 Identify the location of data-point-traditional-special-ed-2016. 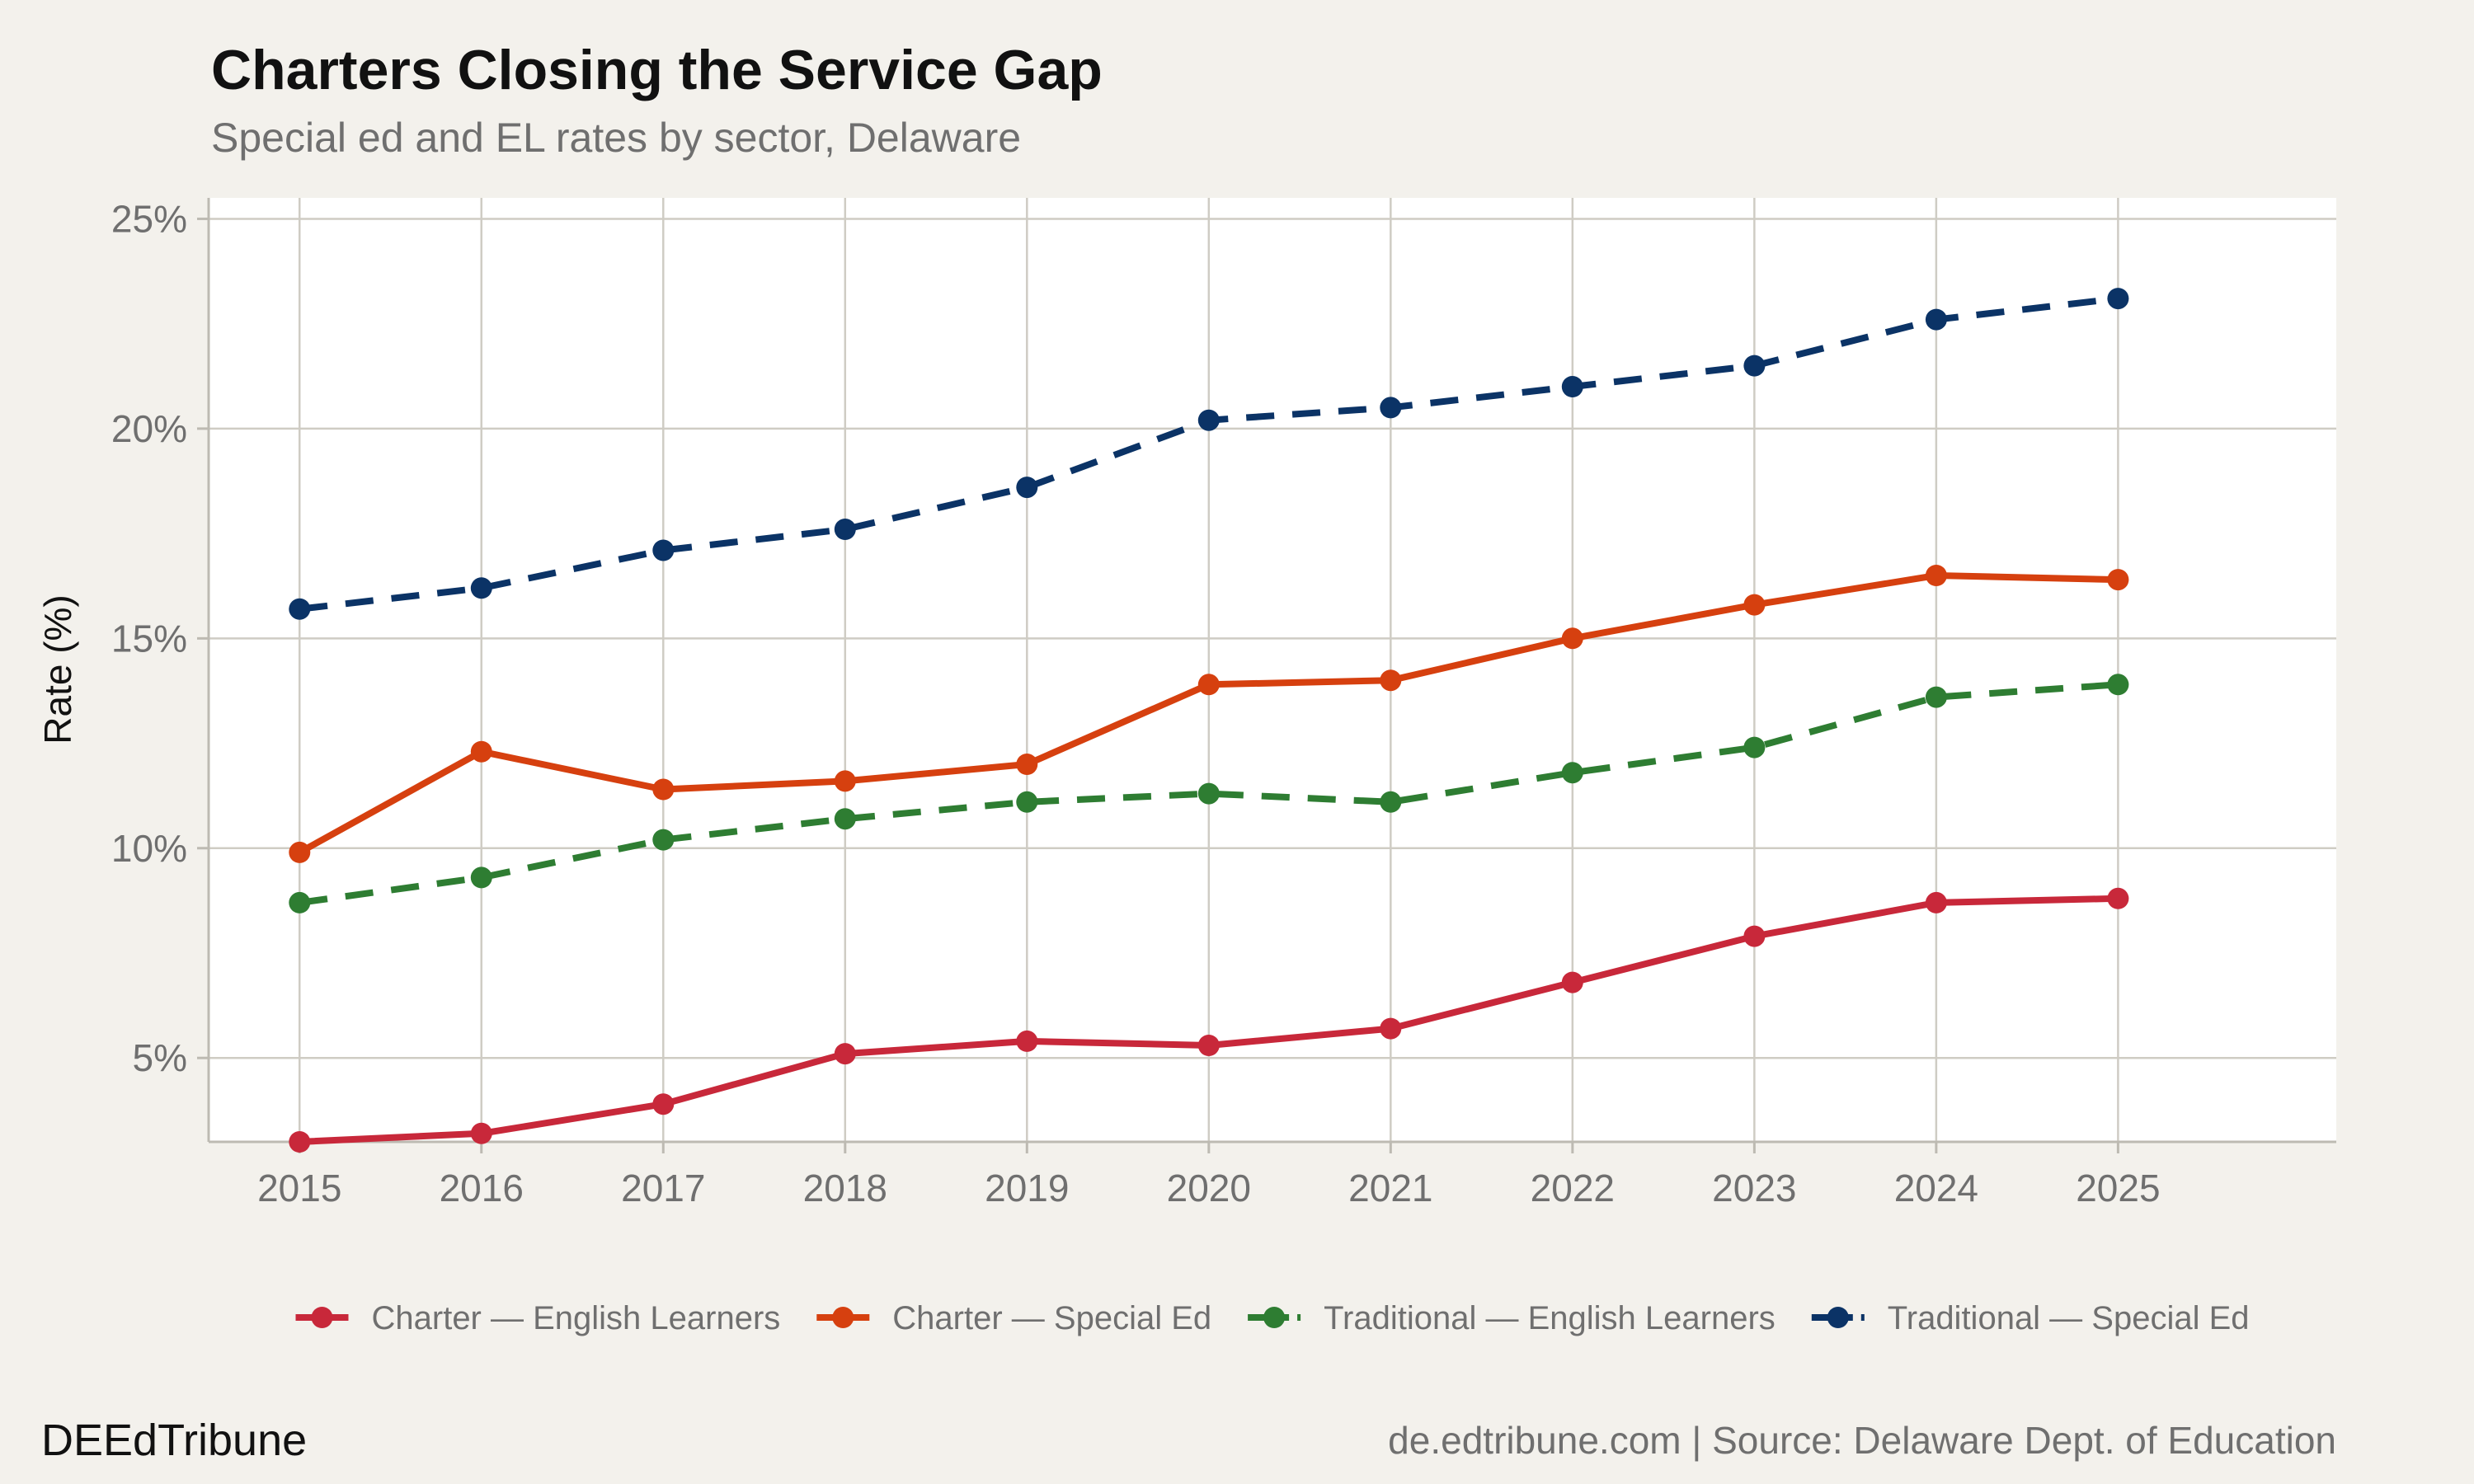
(481, 588).